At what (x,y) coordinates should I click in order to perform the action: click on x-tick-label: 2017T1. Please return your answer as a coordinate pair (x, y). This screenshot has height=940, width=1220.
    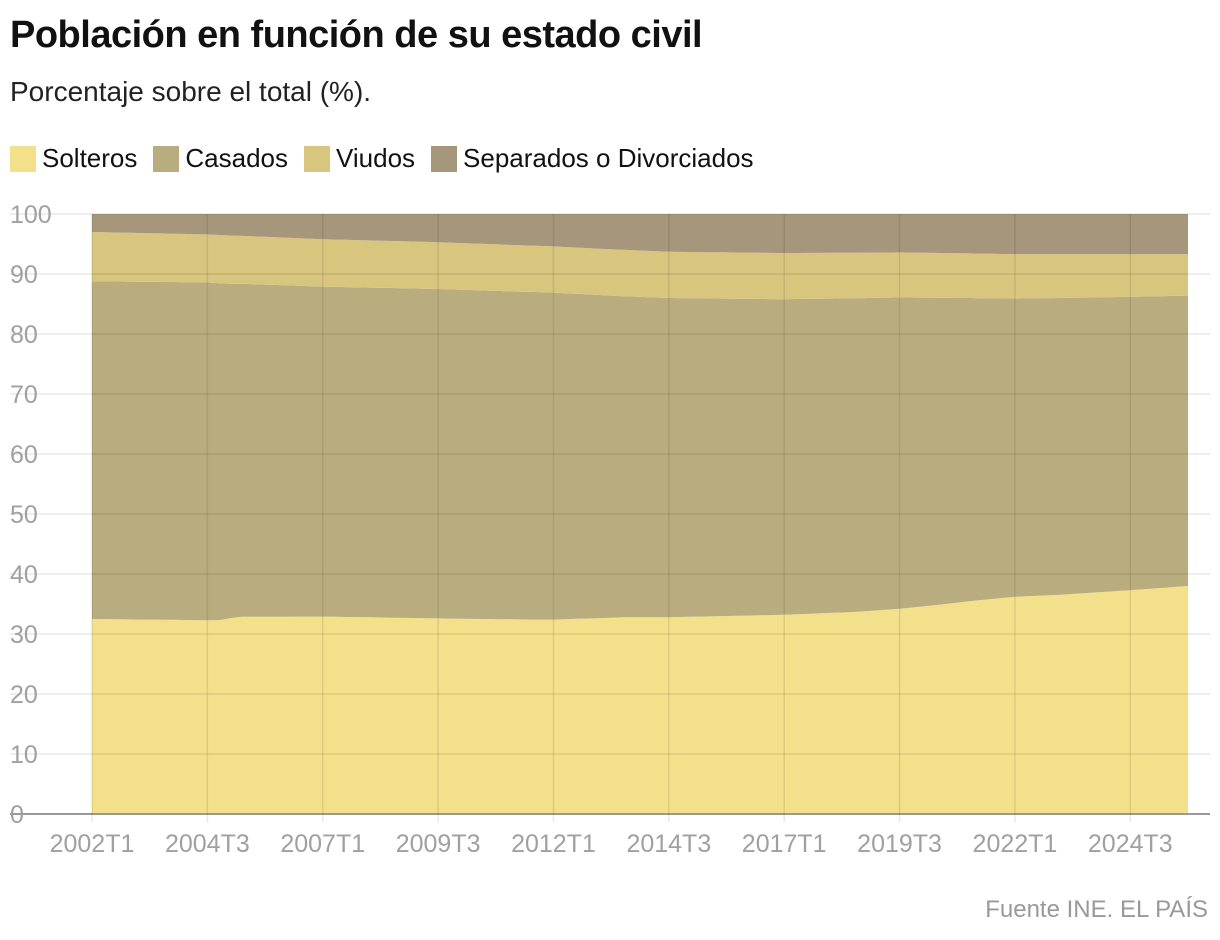
    Looking at the image, I should click on (784, 844).